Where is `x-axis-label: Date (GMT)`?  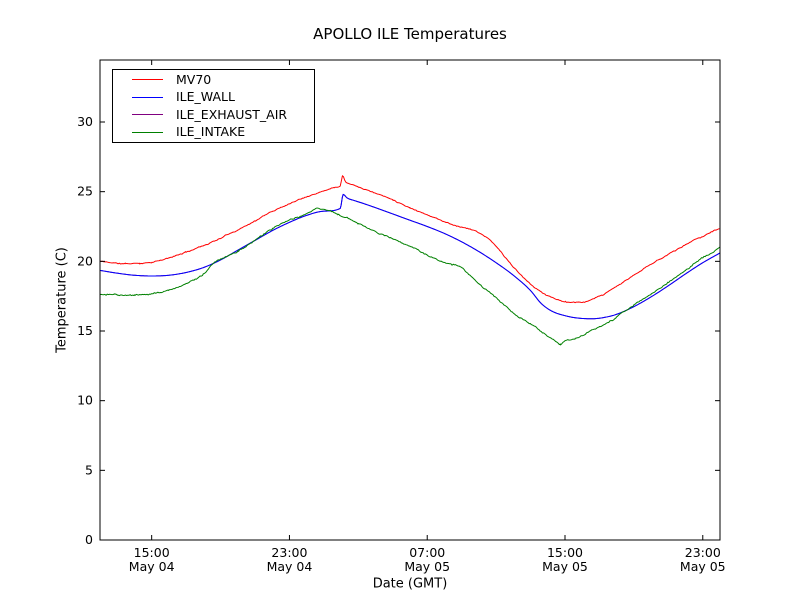
x-axis-label: Date (GMT) is located at coordinates (410, 584).